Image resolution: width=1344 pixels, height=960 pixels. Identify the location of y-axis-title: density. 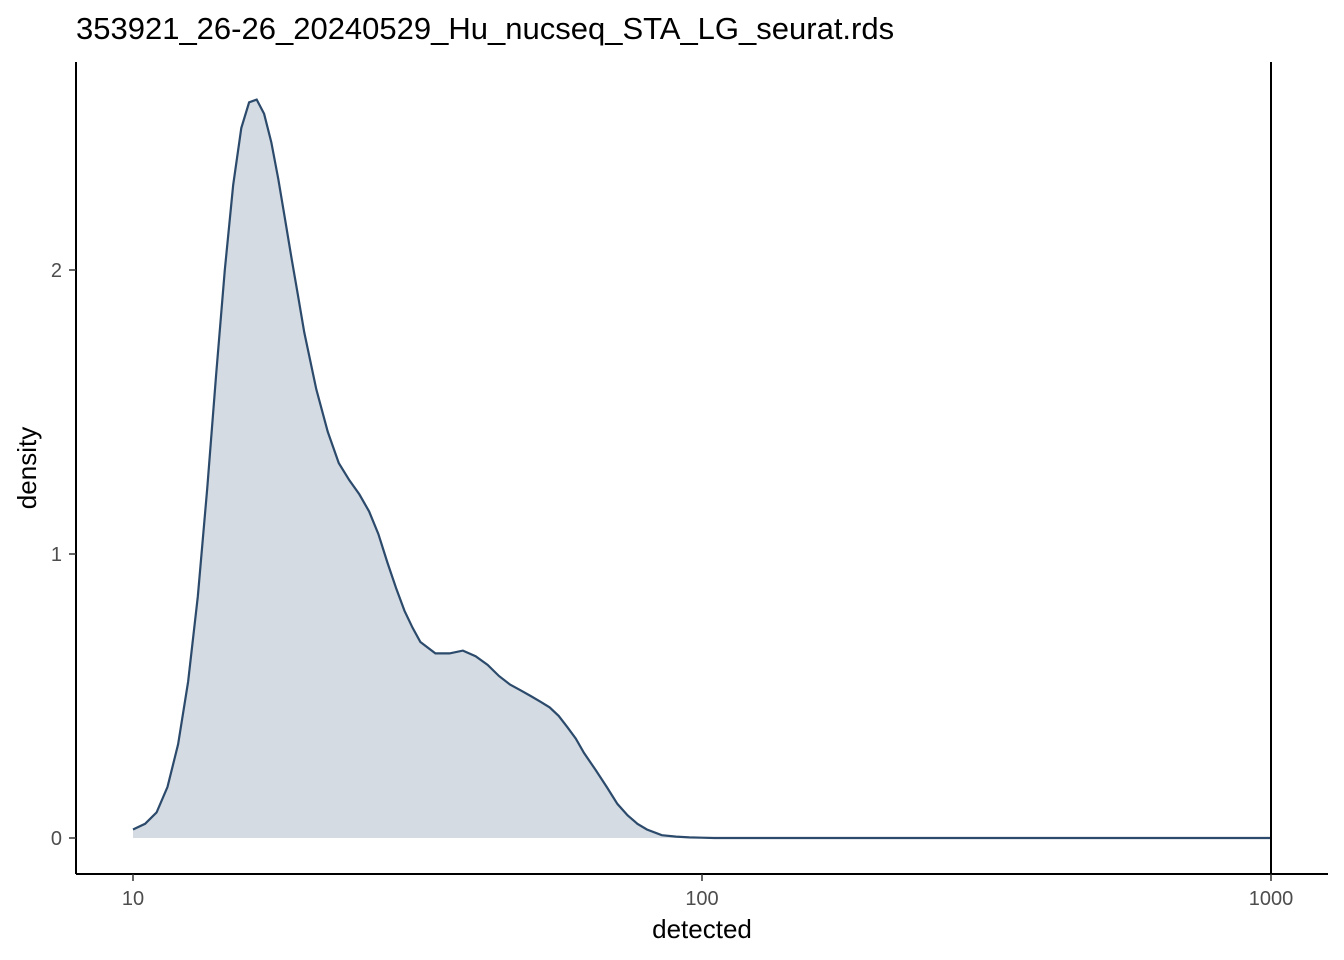
(27, 468).